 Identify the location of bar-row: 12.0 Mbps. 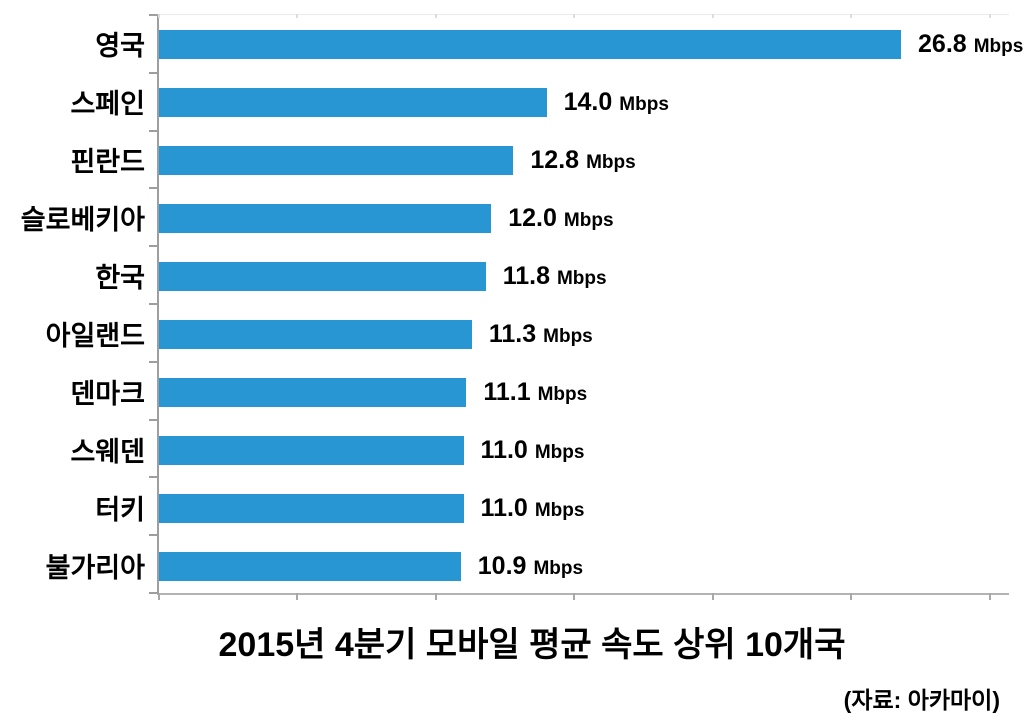
(584, 218).